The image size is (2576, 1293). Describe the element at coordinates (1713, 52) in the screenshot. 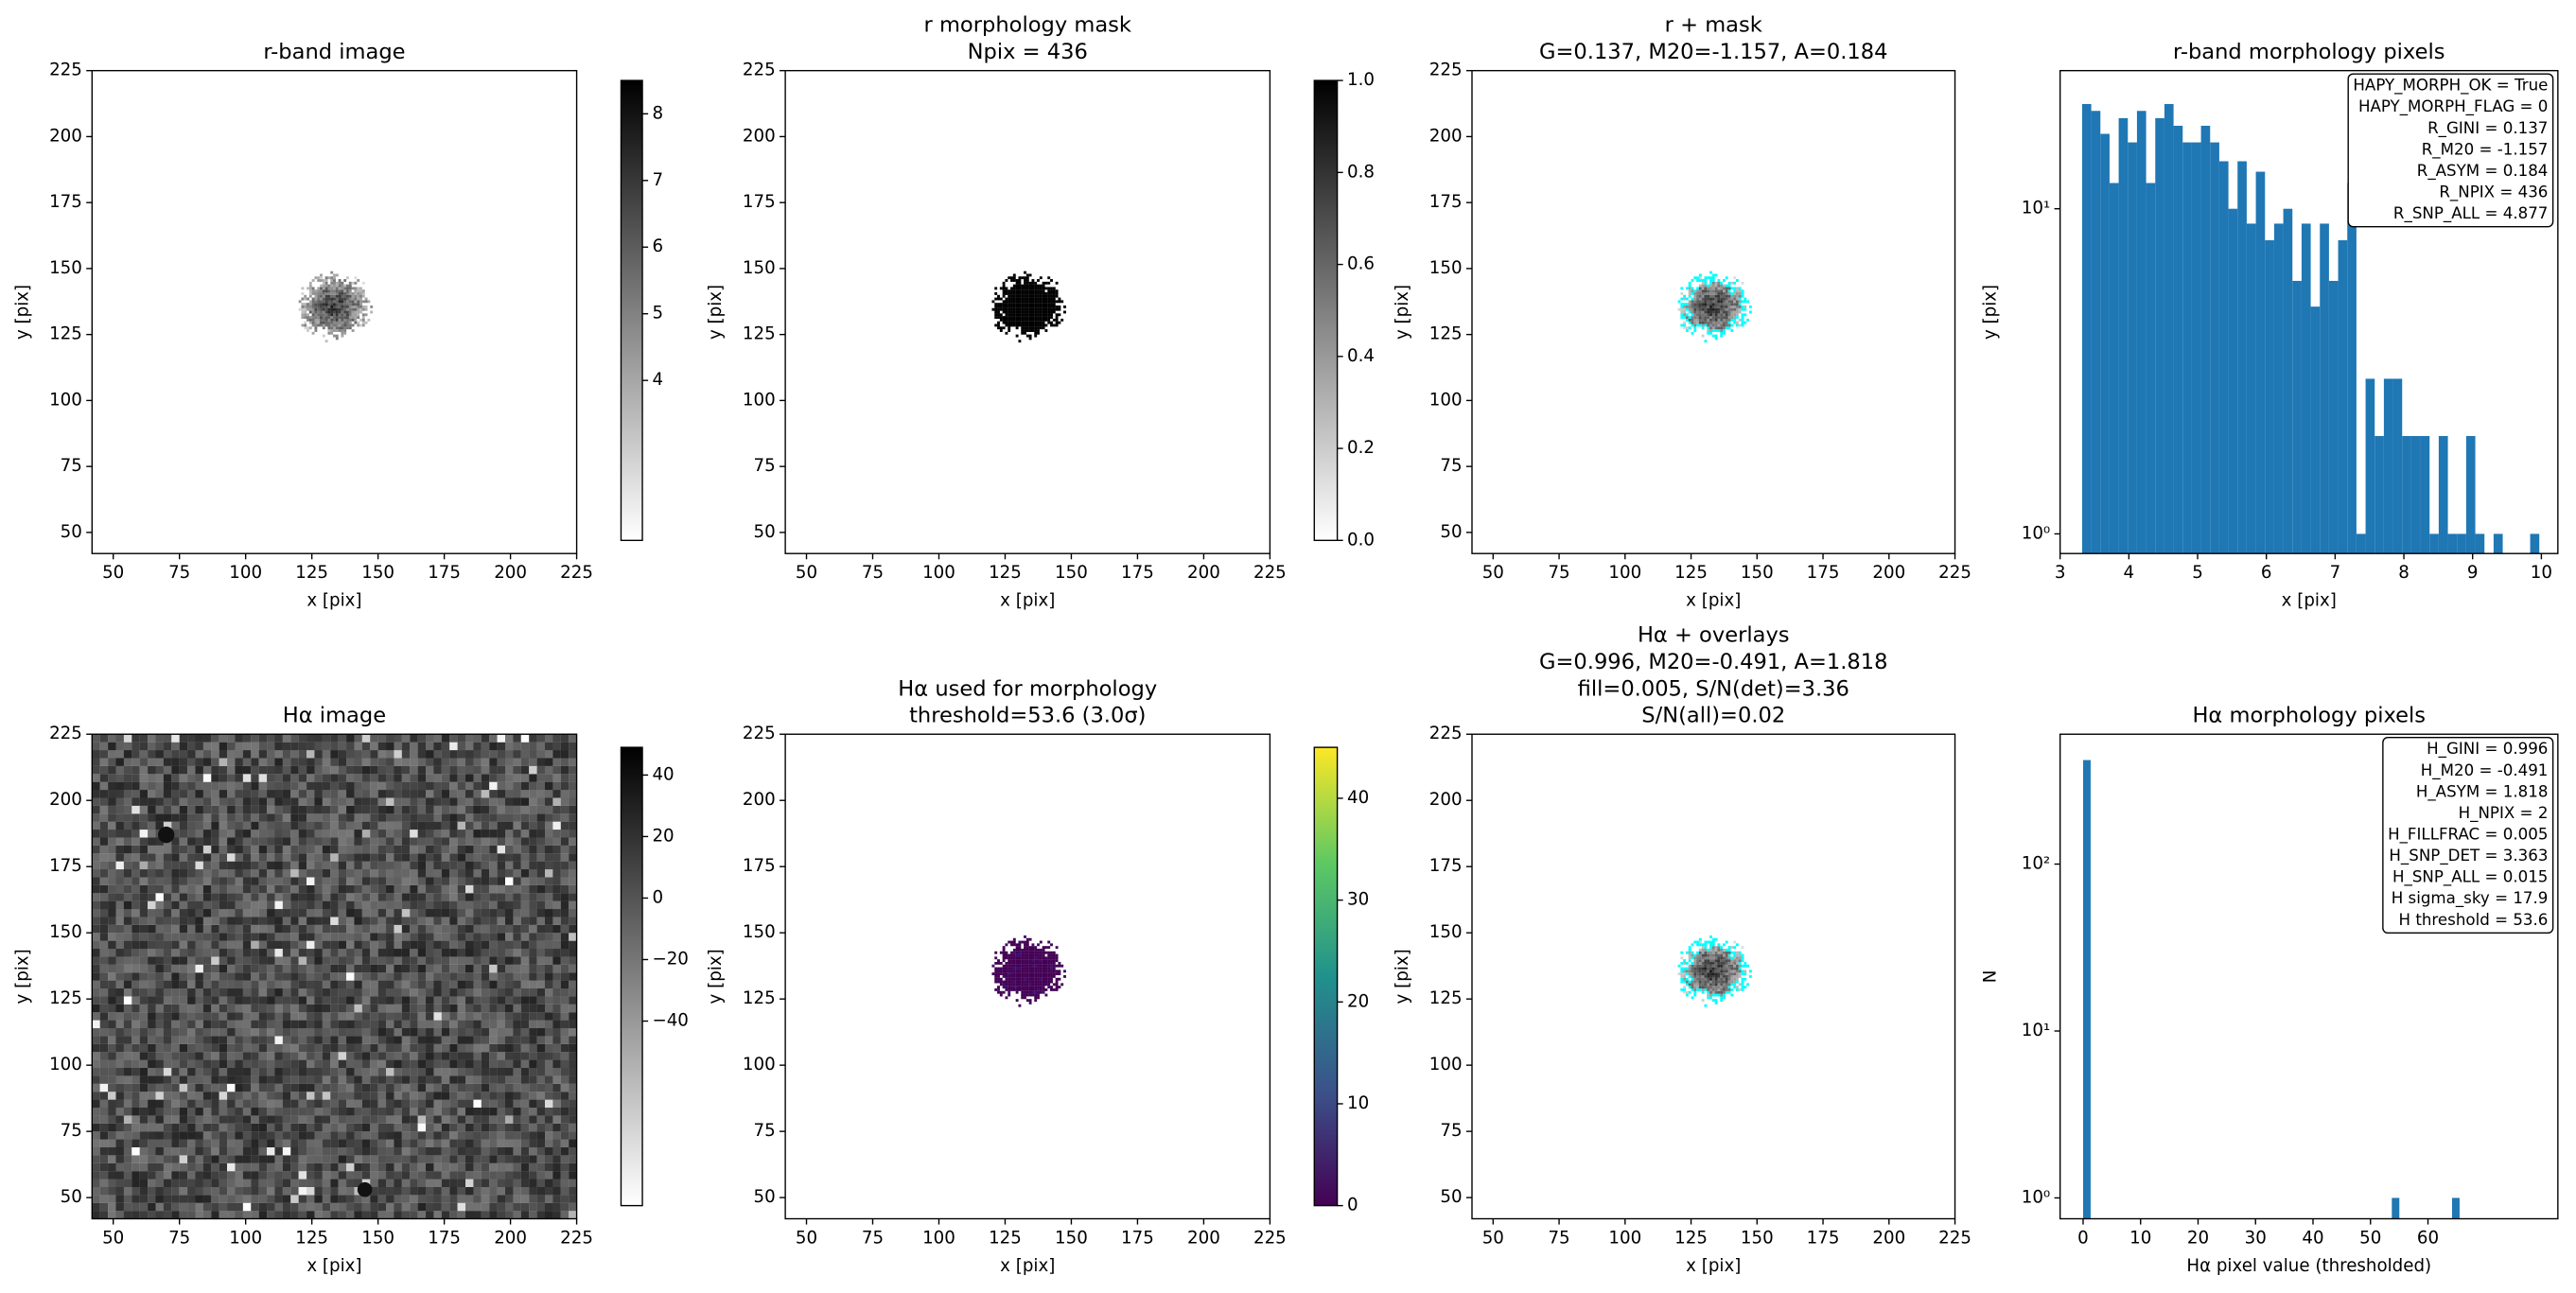

I see `panel-title: G=0.137, M20=-1.157, A=0.184` at that location.